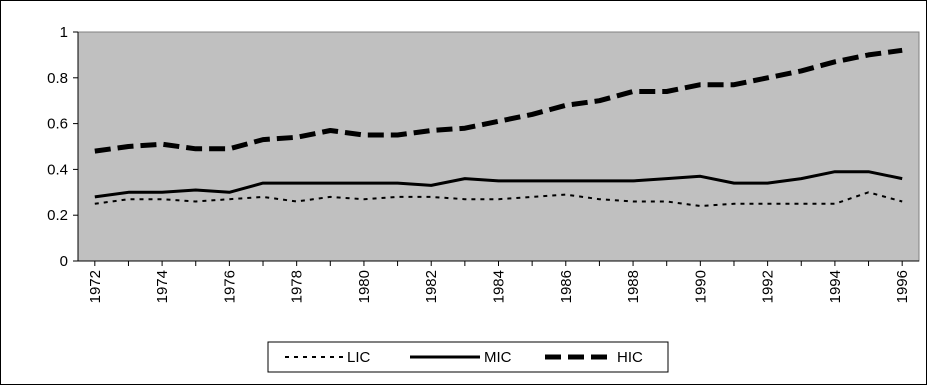 This screenshot has height=385, width=927. I want to click on x-tick-label: 1984, so click(499, 286).